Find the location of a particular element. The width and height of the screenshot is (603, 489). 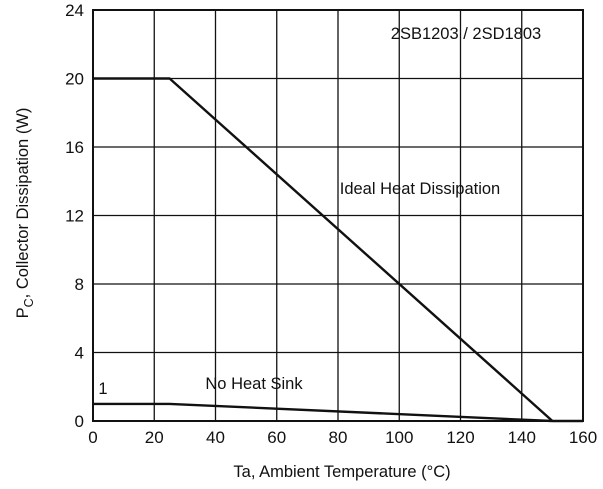

x-tick-label: 40 is located at coordinates (215, 437).